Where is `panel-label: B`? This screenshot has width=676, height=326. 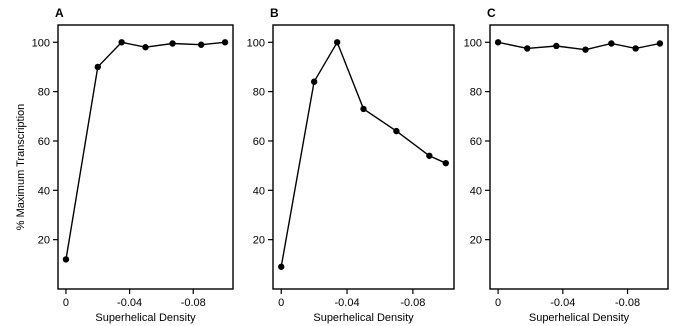
panel-label: B is located at coordinates (274, 13).